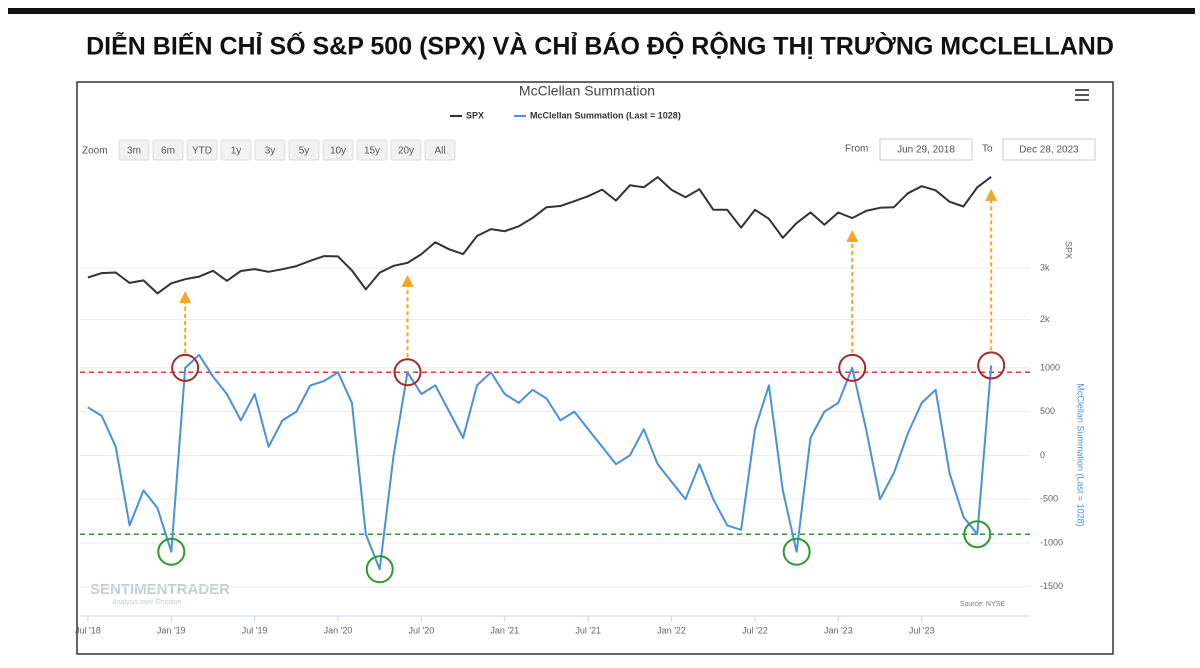 The image size is (1200, 668). Describe the element at coordinates (987, 149) in the screenshot. I see `to-label: To` at that location.